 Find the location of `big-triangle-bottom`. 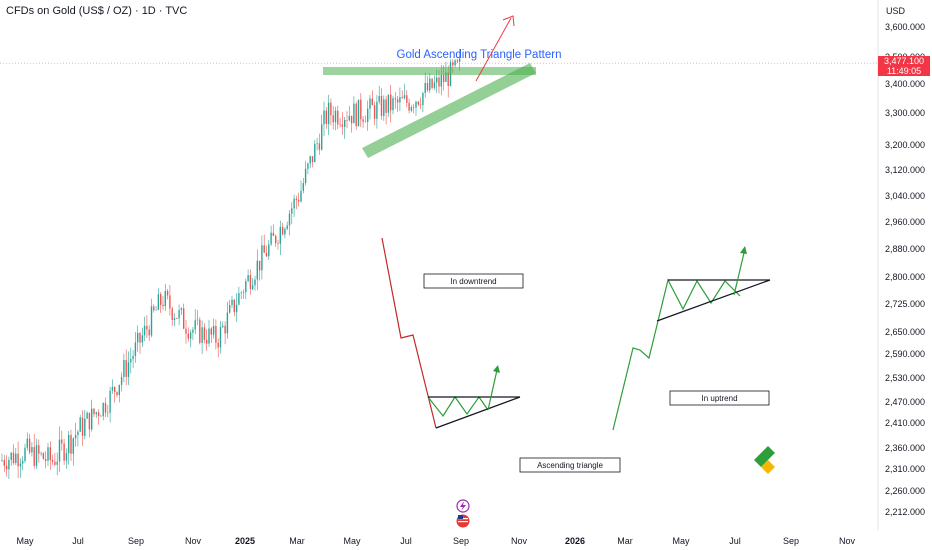

big-triangle-bottom is located at coordinates (713, 300).